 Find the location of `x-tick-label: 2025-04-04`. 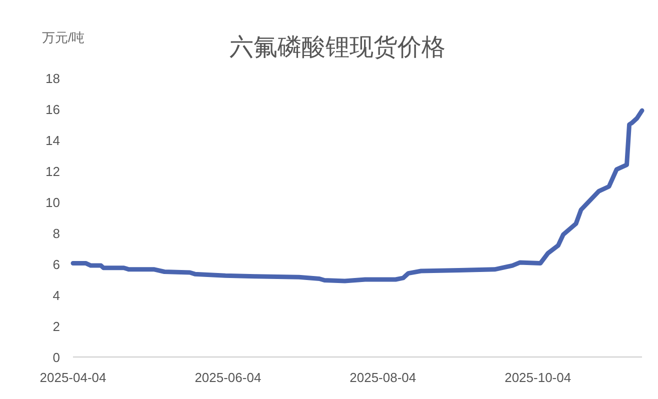

x-tick-label: 2025-04-04 is located at coordinates (73, 377).